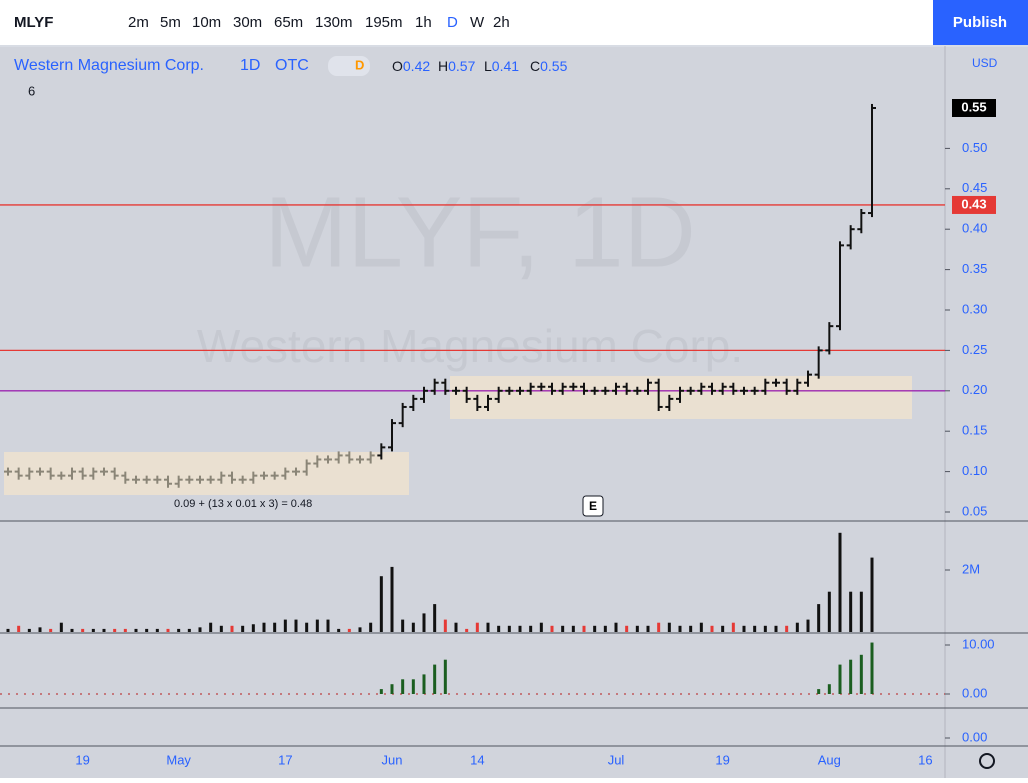 This screenshot has width=1028, height=783. I want to click on momentum-tick-label: 10.00, so click(978, 643).